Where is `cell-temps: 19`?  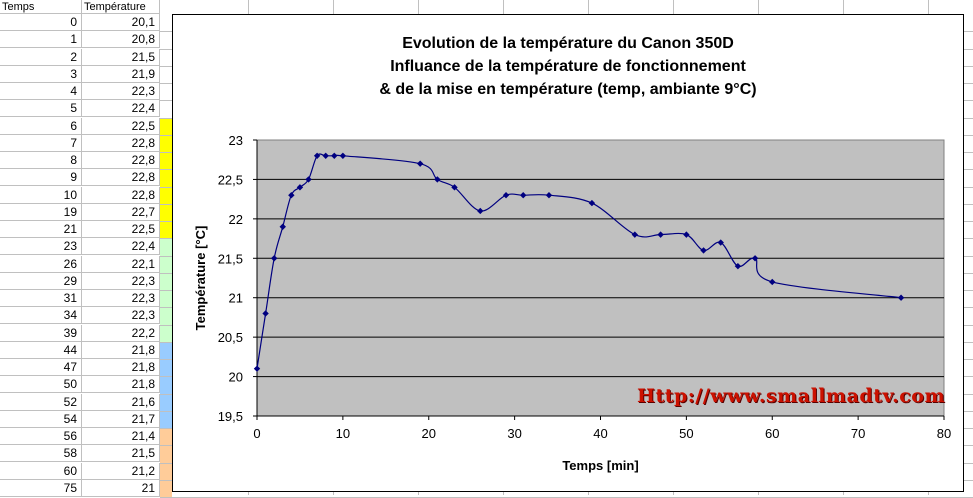 cell-temps: 19 is located at coordinates (41, 212).